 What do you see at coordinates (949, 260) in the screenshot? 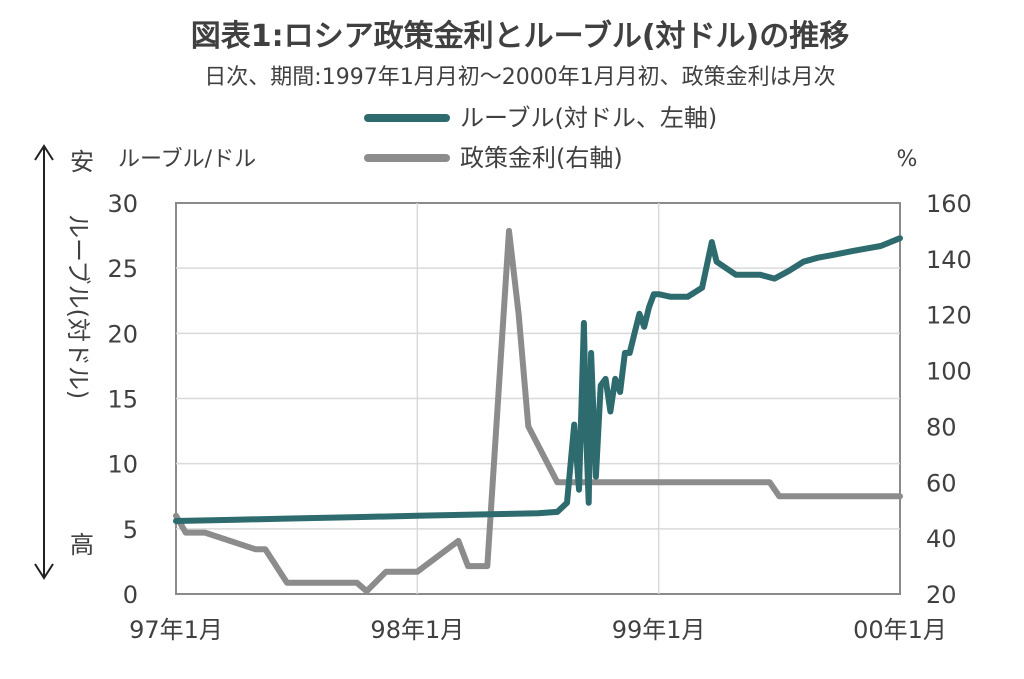
I see `right-tick-label: 140` at bounding box center [949, 260].